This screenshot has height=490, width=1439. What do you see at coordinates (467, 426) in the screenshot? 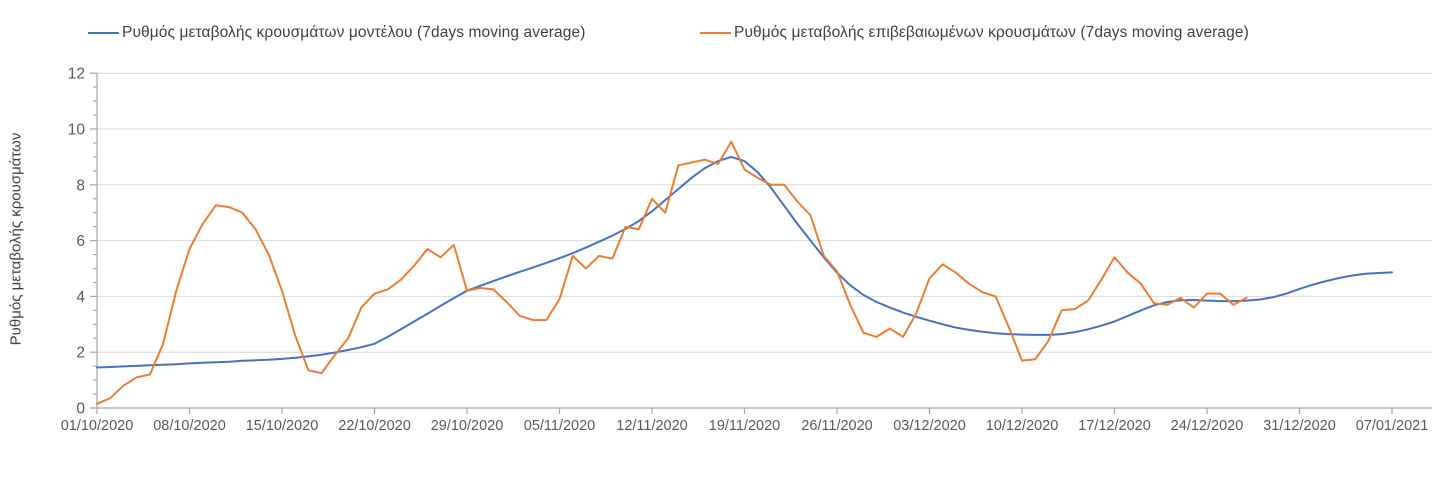
I see `x-tick-label: 29/10/2020` at bounding box center [467, 426].